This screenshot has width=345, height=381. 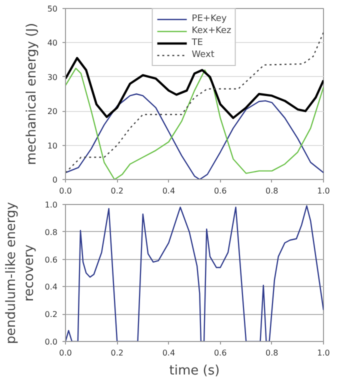 I want to click on legend-label: PE+Key, so click(x=209, y=19).